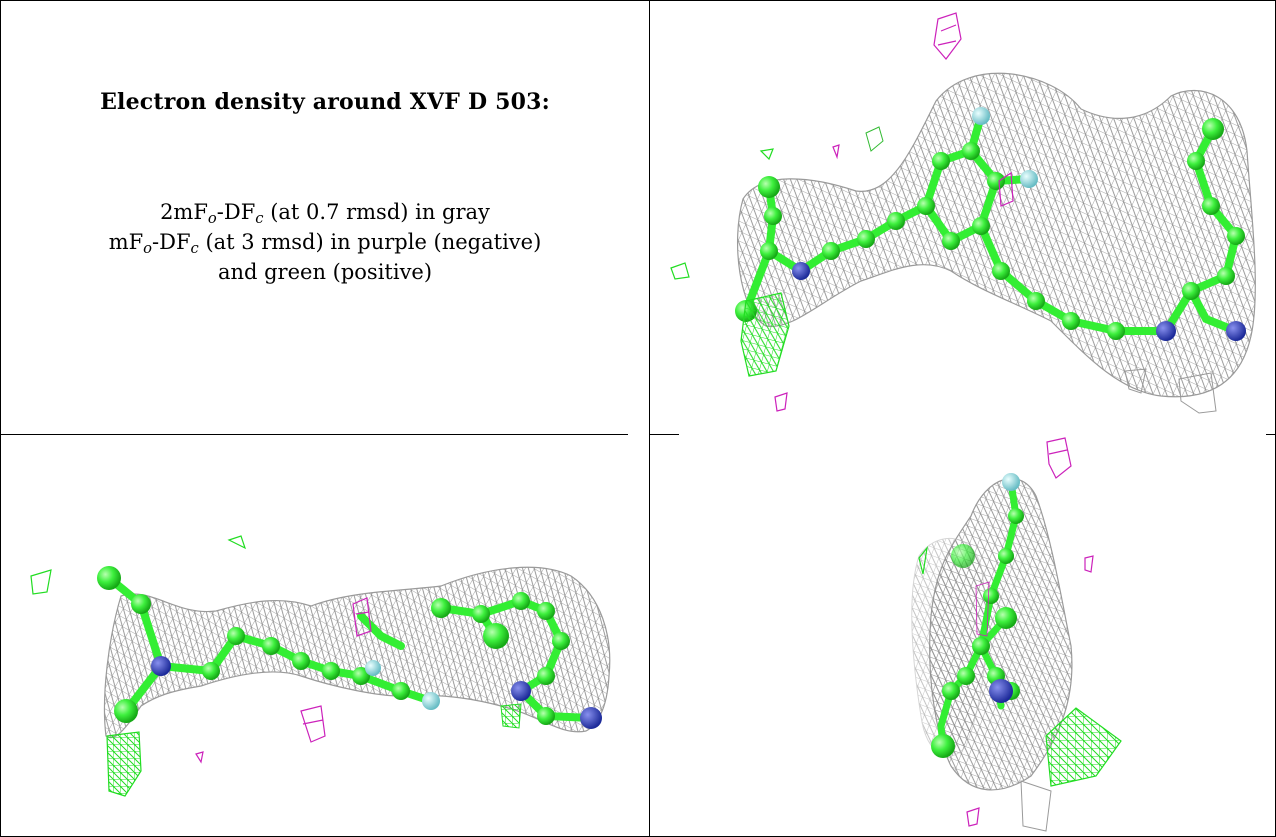 The width and height of the screenshot is (1276, 837). What do you see at coordinates (314, 434) in the screenshot?
I see `table-divider-horizontal-left` at bounding box center [314, 434].